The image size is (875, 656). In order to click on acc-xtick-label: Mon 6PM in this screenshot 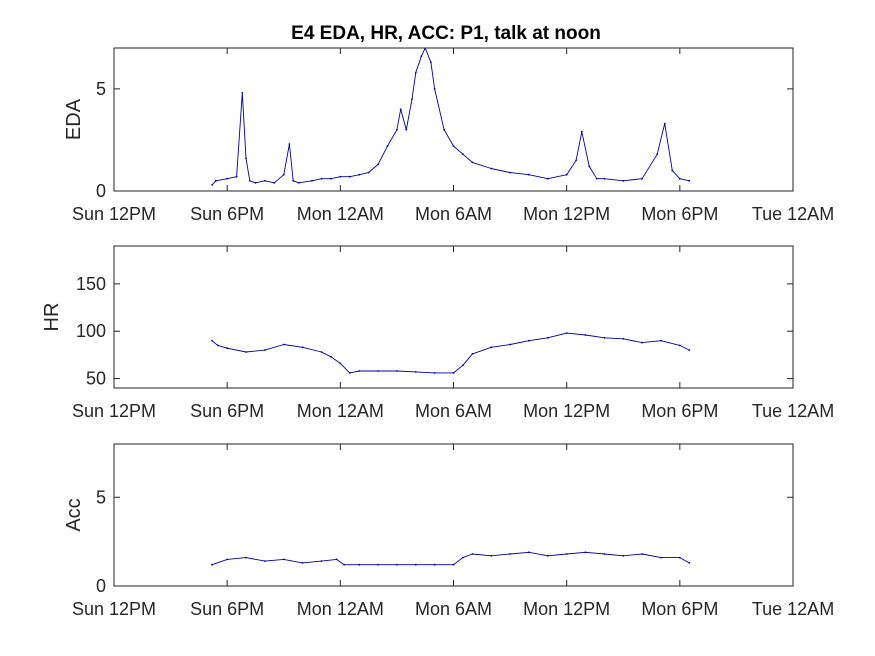, I will do `click(679, 609)`.